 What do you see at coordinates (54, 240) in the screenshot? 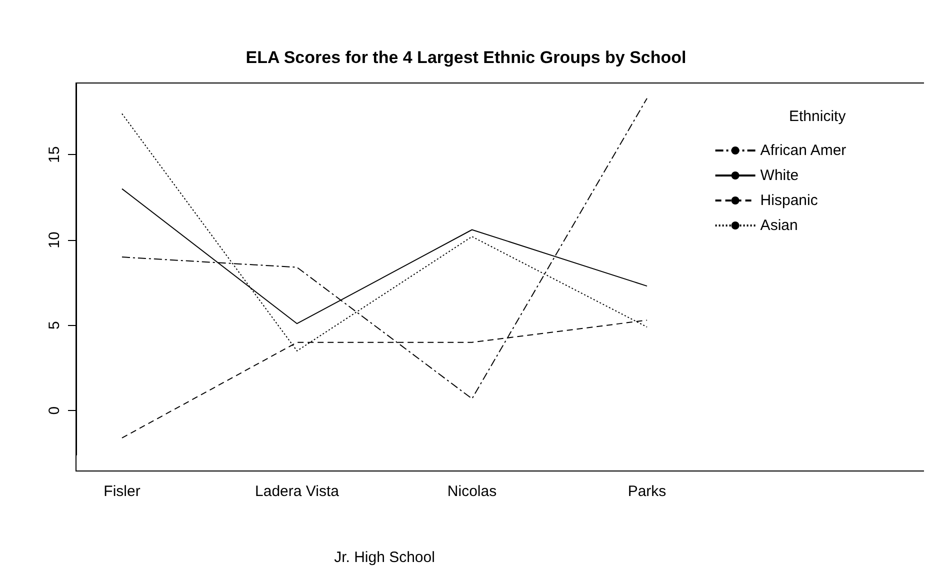
I see `y-tick-label: 10` at bounding box center [54, 240].